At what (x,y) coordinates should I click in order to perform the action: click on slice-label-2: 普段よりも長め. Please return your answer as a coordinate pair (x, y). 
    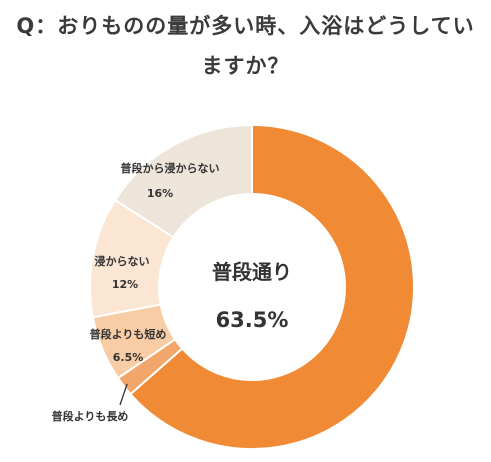
    Looking at the image, I should click on (90, 416).